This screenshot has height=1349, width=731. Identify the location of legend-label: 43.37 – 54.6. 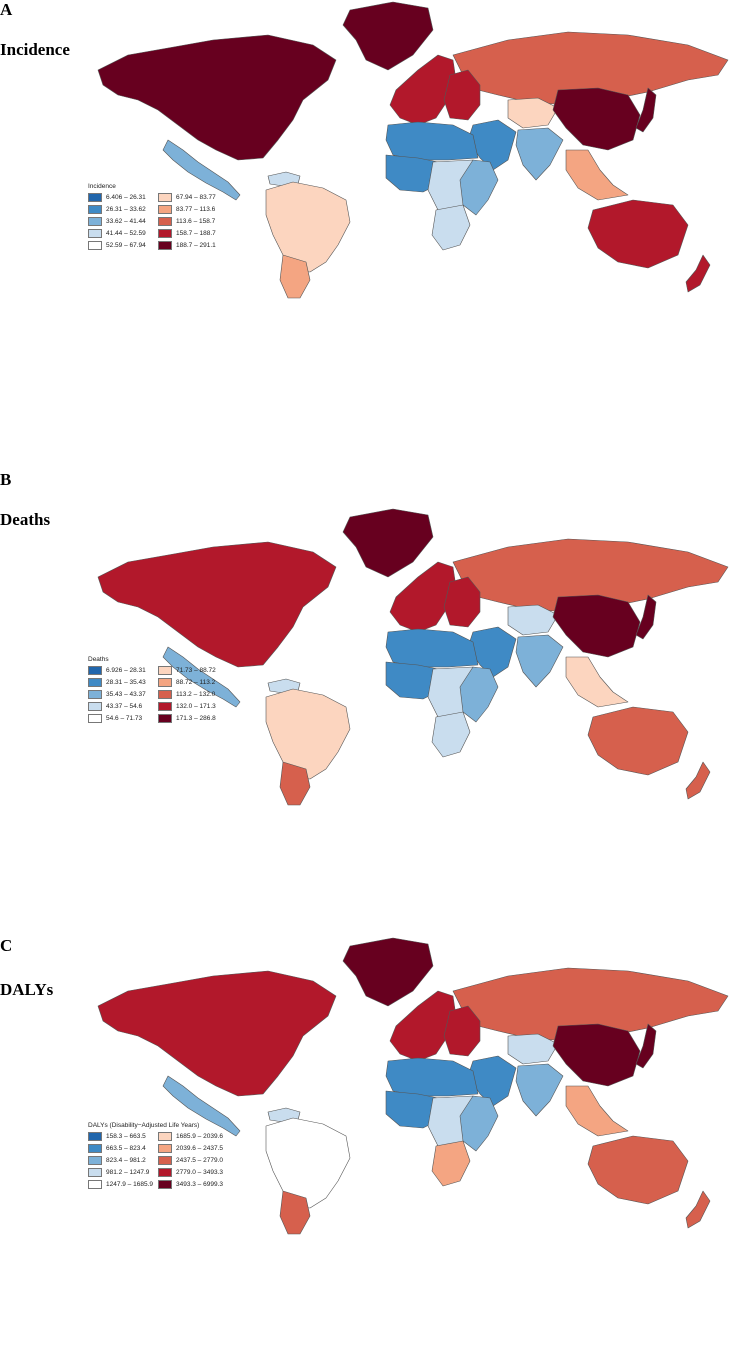
(124, 706).